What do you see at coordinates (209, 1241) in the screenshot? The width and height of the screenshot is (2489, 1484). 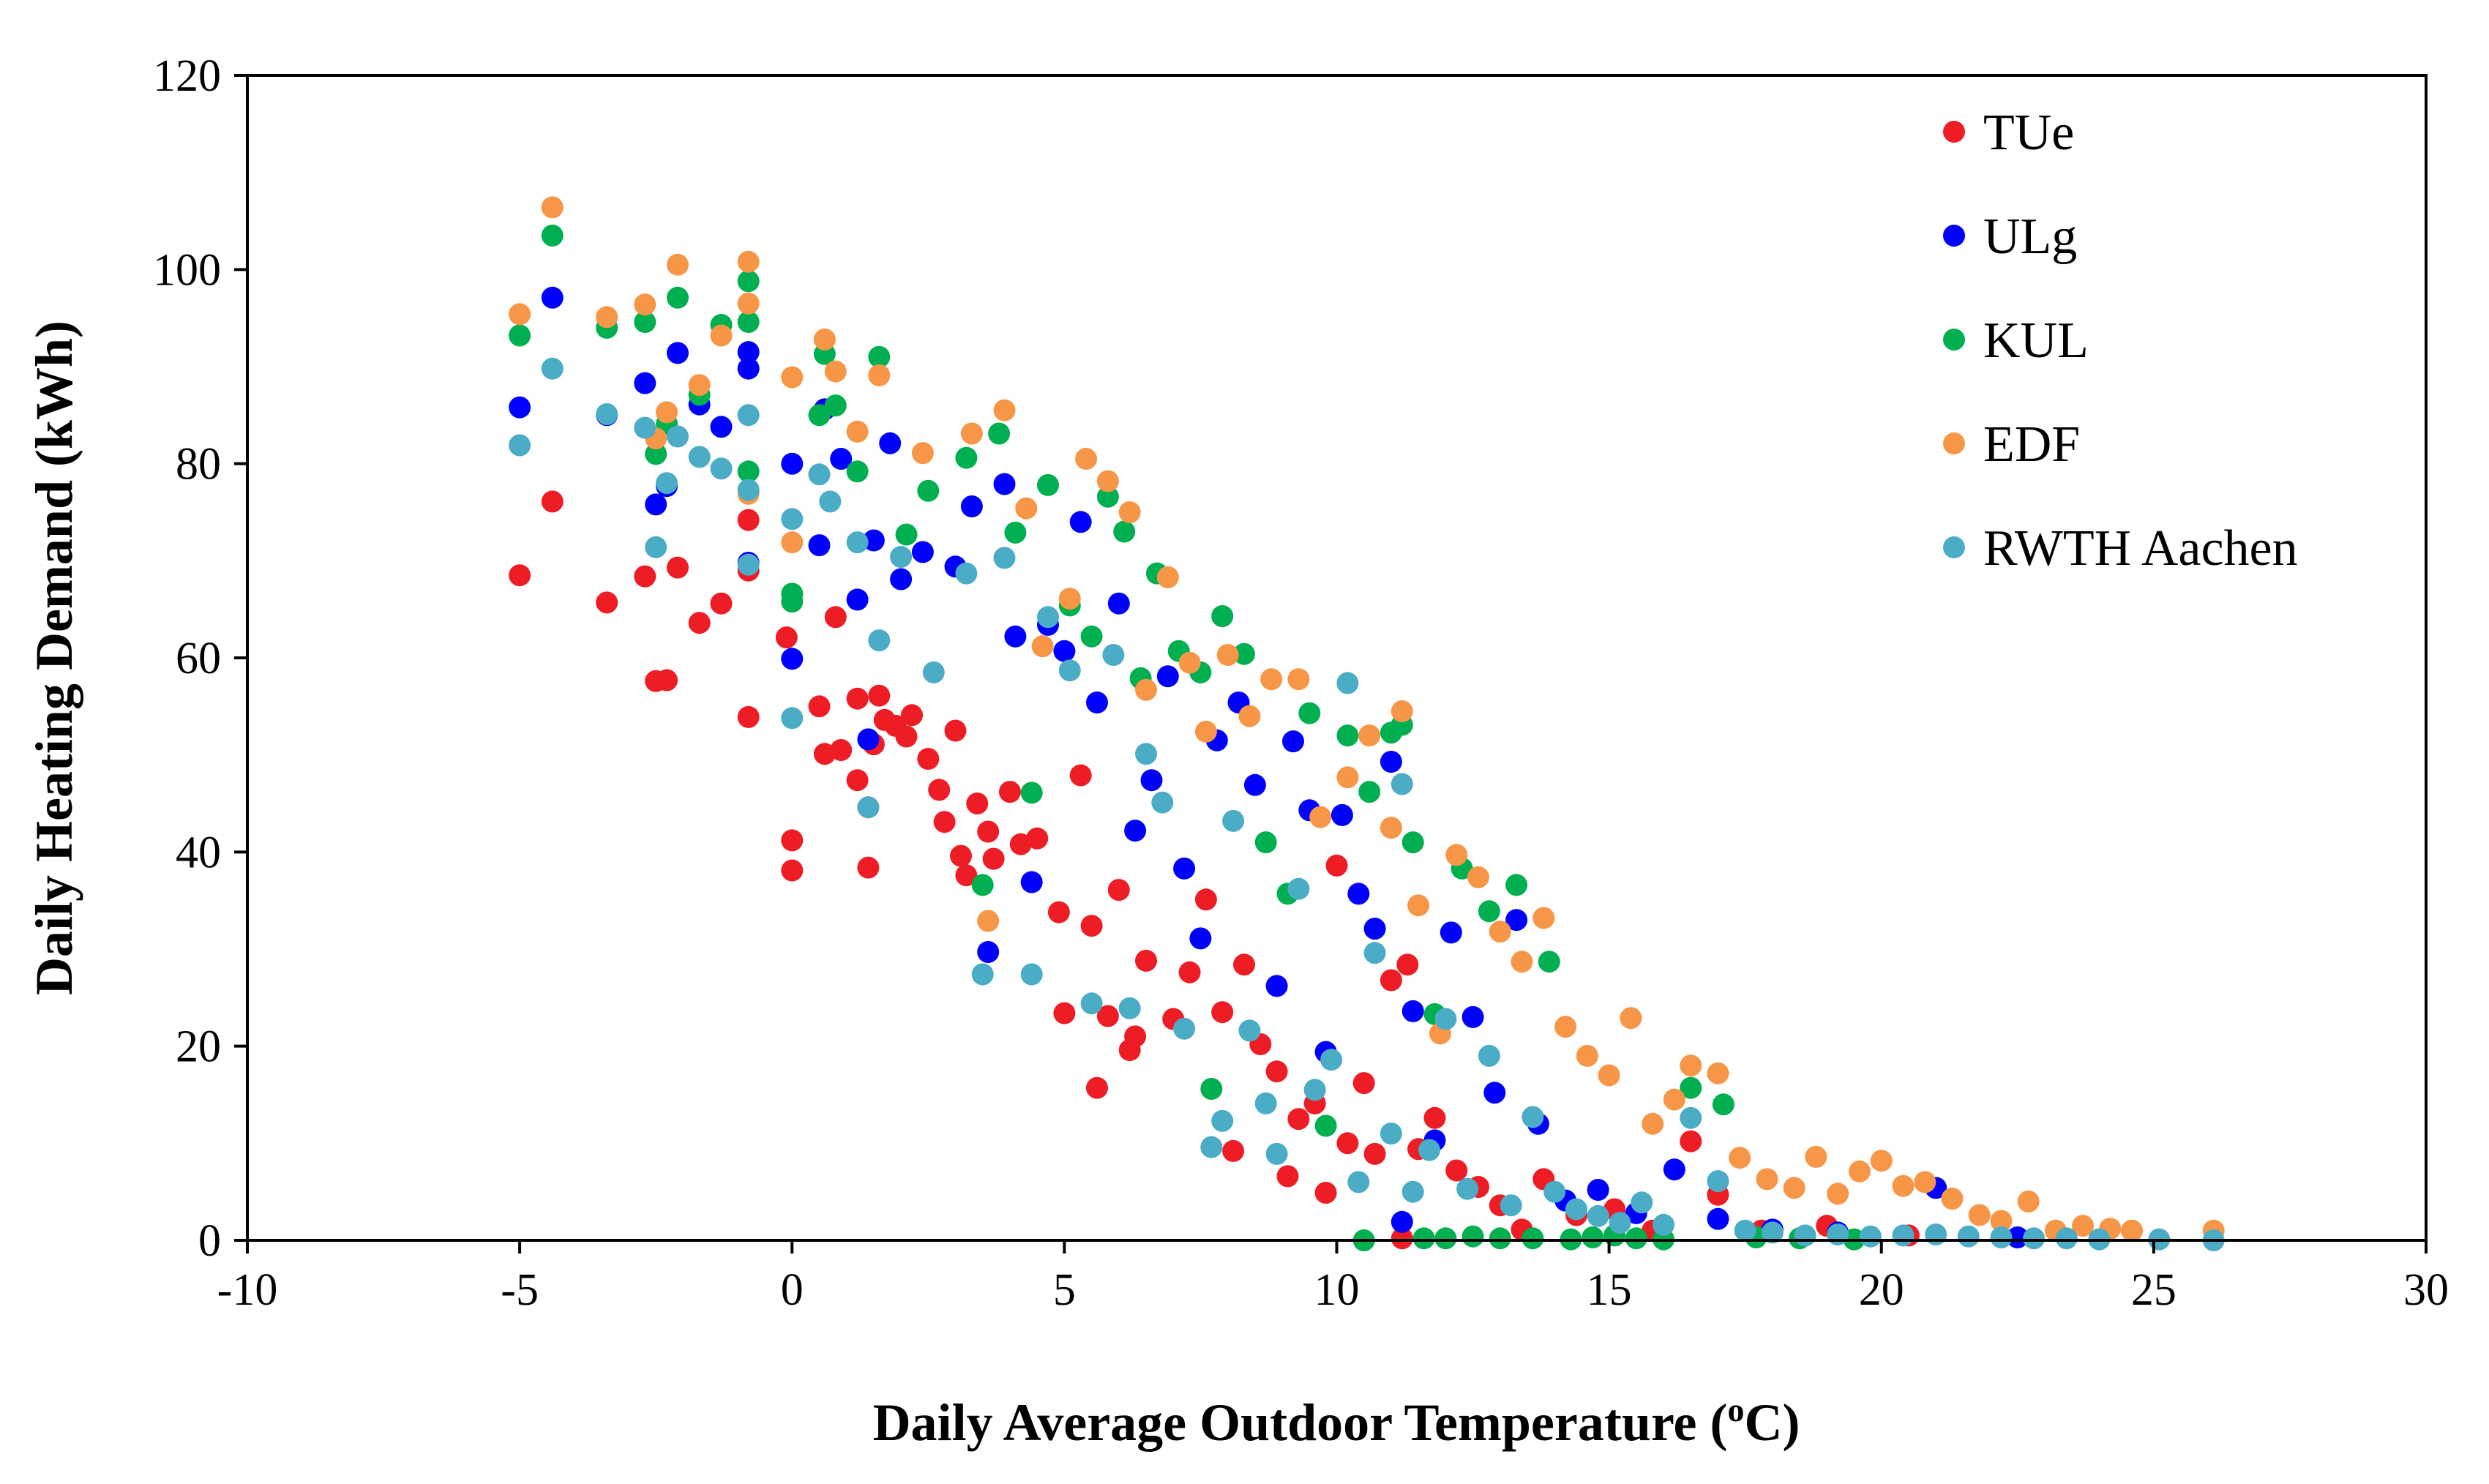 I see `y-tick-label: 0` at bounding box center [209, 1241].